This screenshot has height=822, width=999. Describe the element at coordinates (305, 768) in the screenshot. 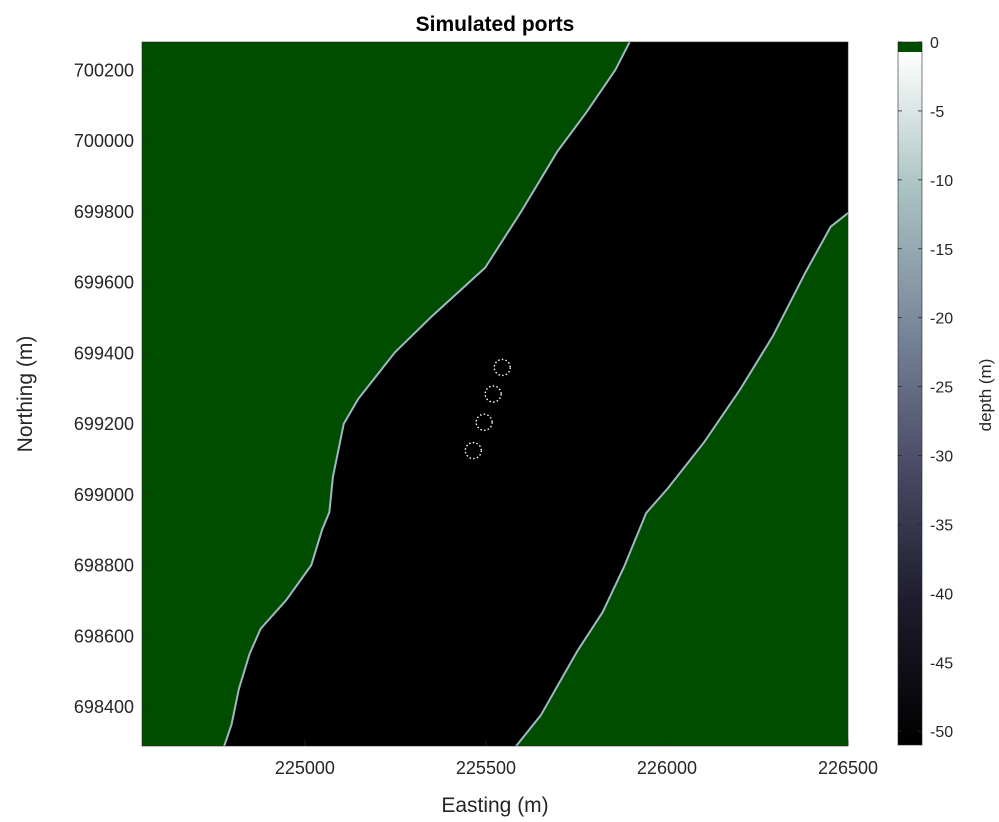

I see `x-tick-label-225000: 225000` at that location.